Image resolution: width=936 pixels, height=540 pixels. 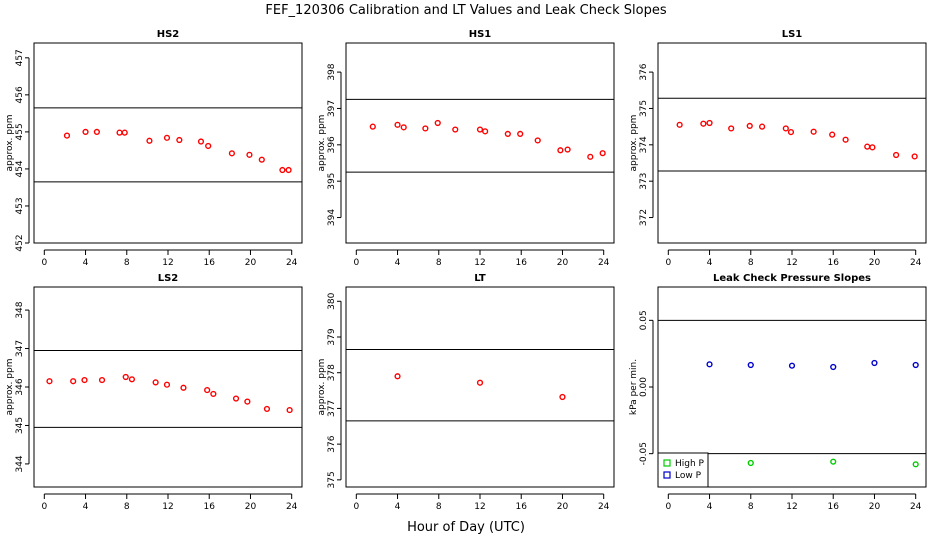 What do you see at coordinates (332, 71) in the screenshot?
I see `y-tick-label: 398` at bounding box center [332, 71].